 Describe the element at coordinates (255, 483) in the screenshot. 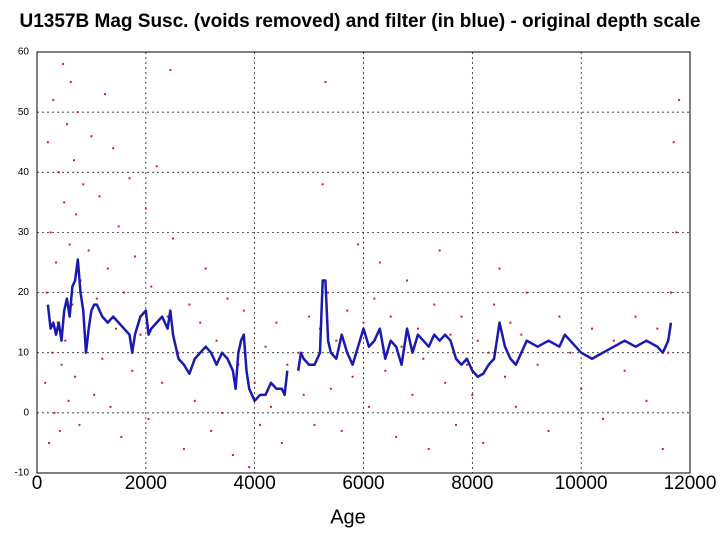

I see `x-tick-label: 4000` at that location.